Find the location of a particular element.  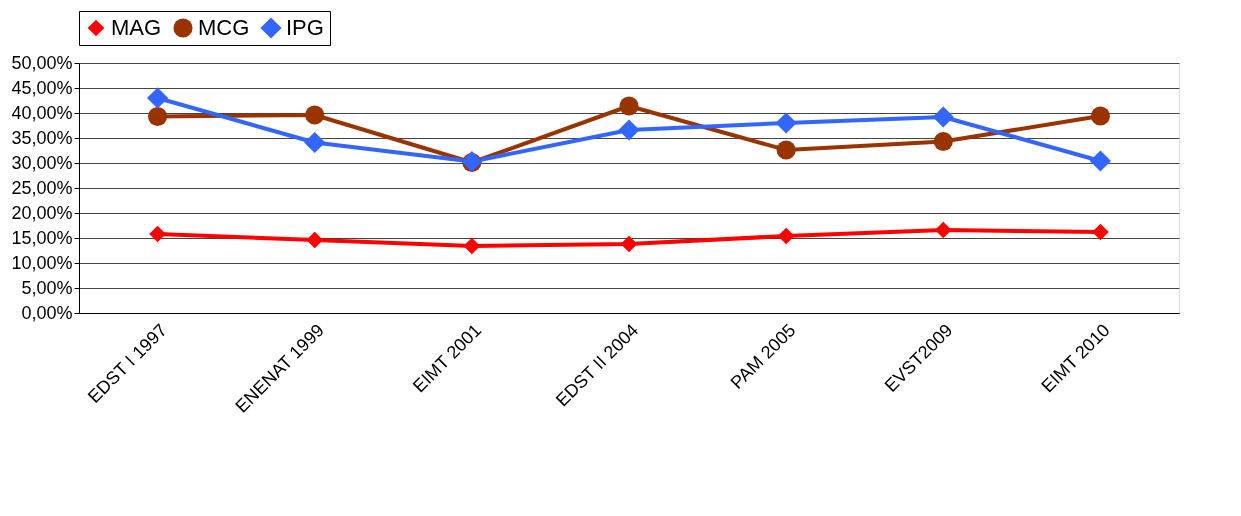

y-tick-label: 35,00% is located at coordinates (42, 137).